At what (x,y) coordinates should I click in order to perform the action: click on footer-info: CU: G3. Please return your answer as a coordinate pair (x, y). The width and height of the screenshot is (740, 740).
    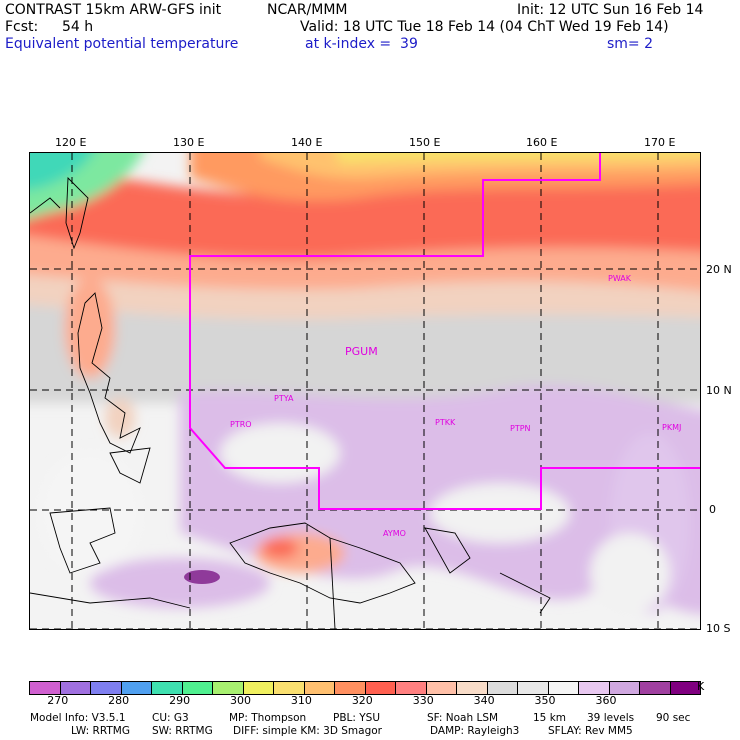
    Looking at the image, I should click on (170, 718).